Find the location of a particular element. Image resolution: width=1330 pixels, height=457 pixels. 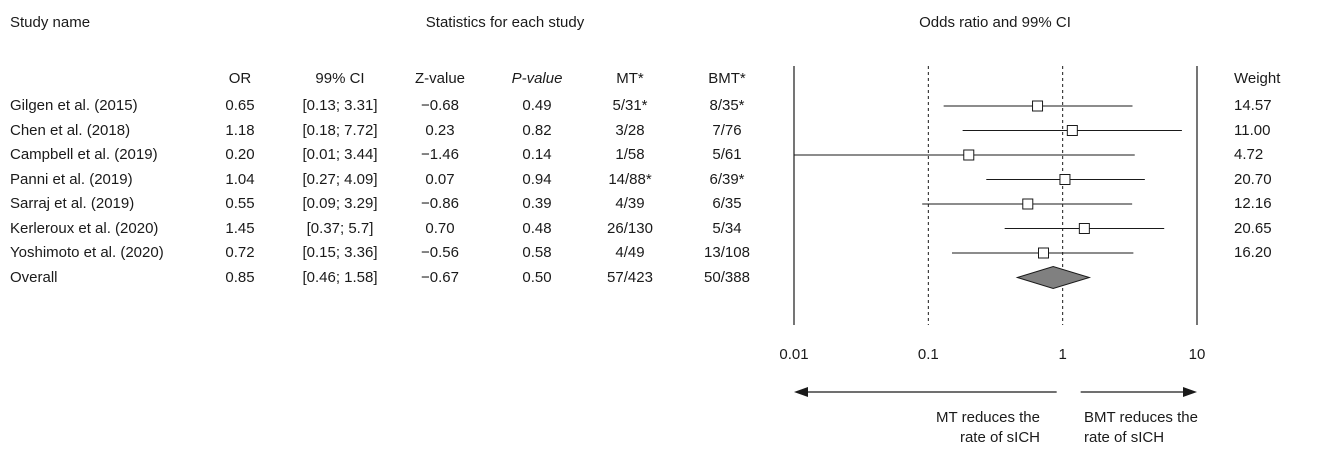

or-value: 0.85 is located at coordinates (240, 277).